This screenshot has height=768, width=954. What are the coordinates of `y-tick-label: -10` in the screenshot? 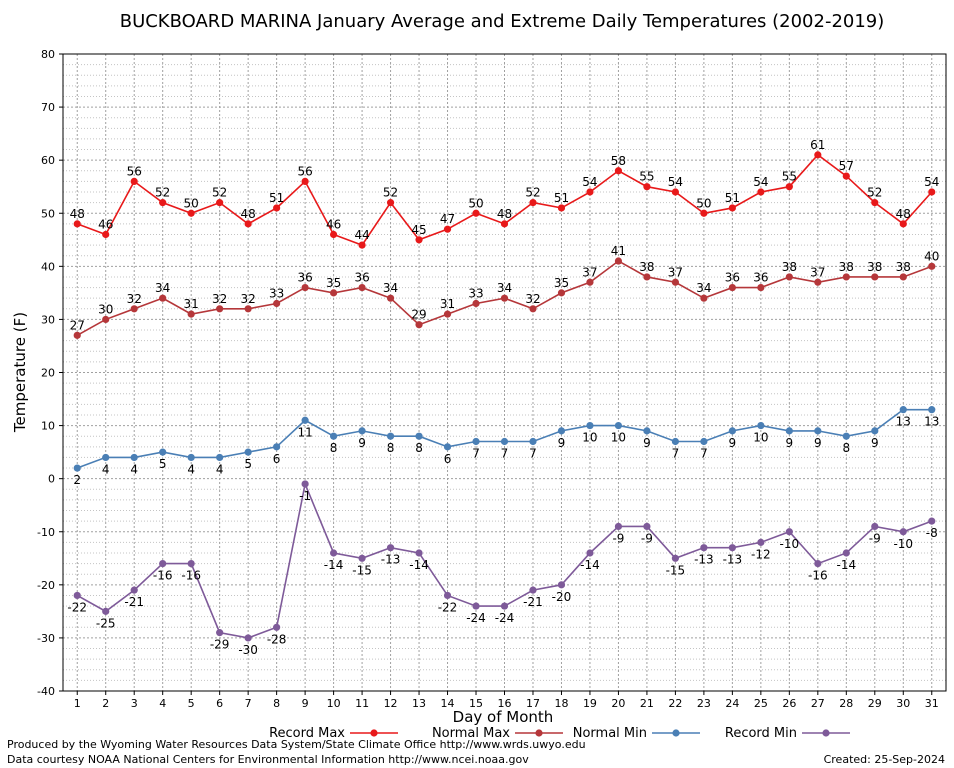 It's located at (46, 532).